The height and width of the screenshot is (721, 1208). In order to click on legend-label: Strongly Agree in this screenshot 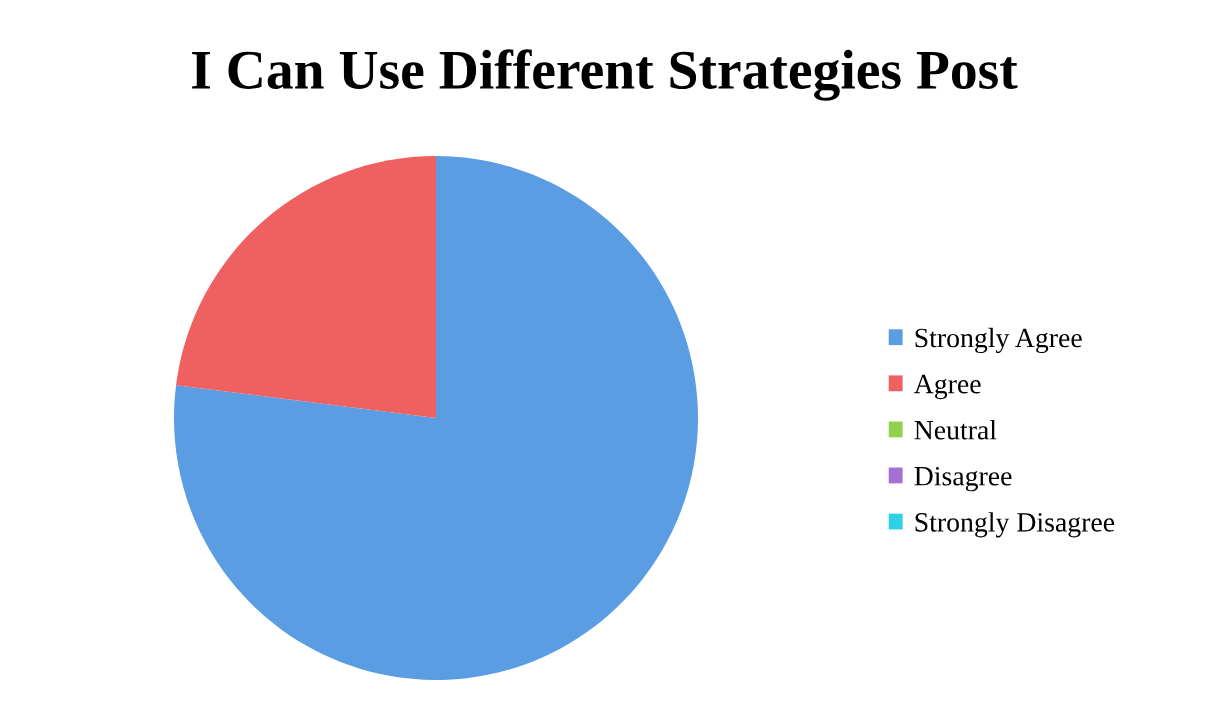, I will do `click(998, 340)`.